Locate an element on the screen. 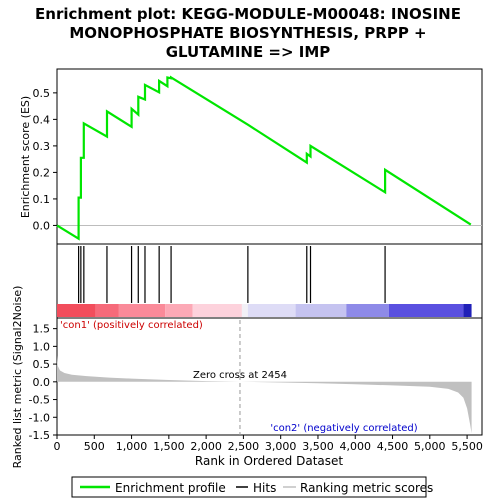 Image resolution: width=500 pixels, height=500 pixels. x-tick-label: 2,500 is located at coordinates (244, 446).